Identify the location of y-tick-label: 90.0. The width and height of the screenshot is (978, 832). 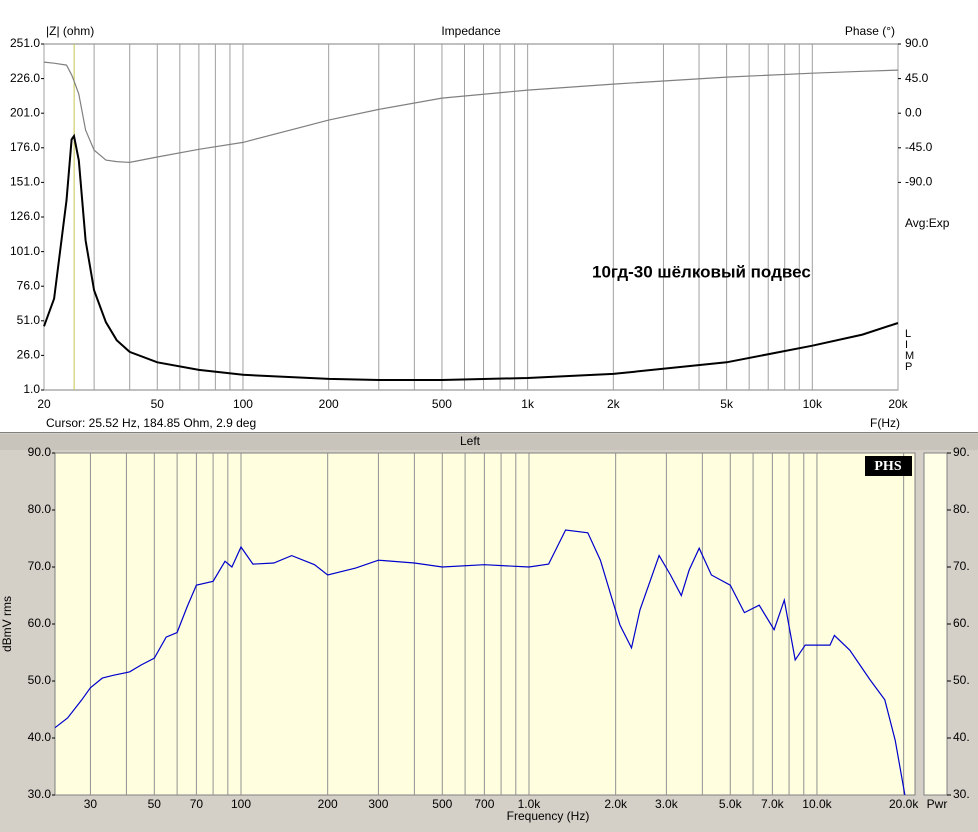
(40, 452).